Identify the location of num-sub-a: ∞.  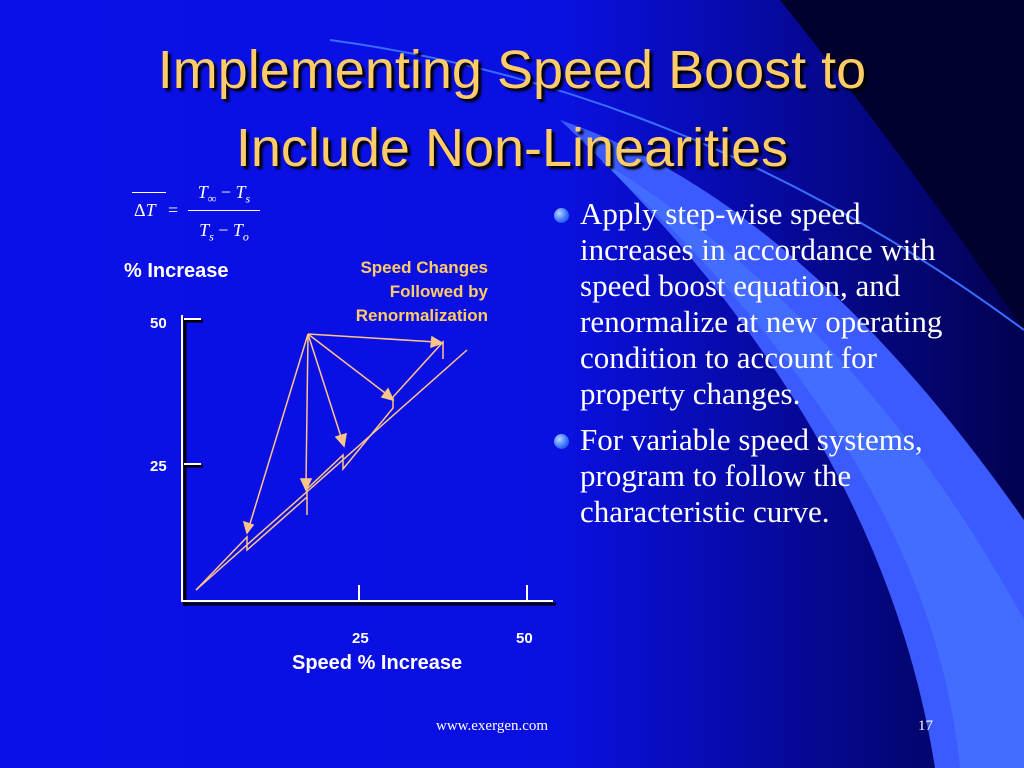
(212, 198).